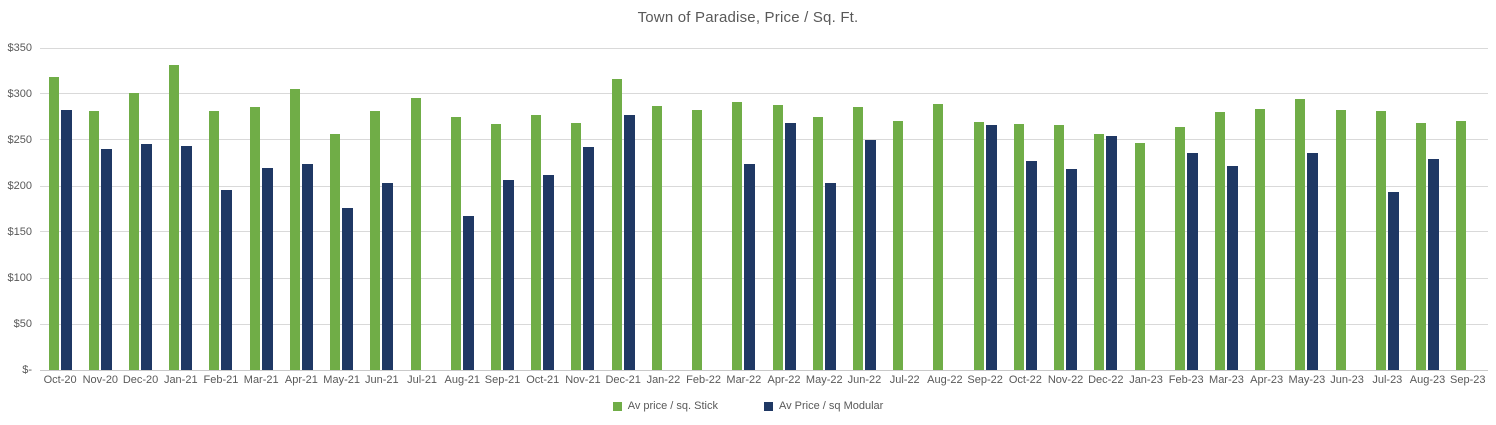 Image resolution: width=1496 pixels, height=425 pixels. Describe the element at coordinates (744, 380) in the screenshot. I see `x-tick-label: Mar-22` at that location.